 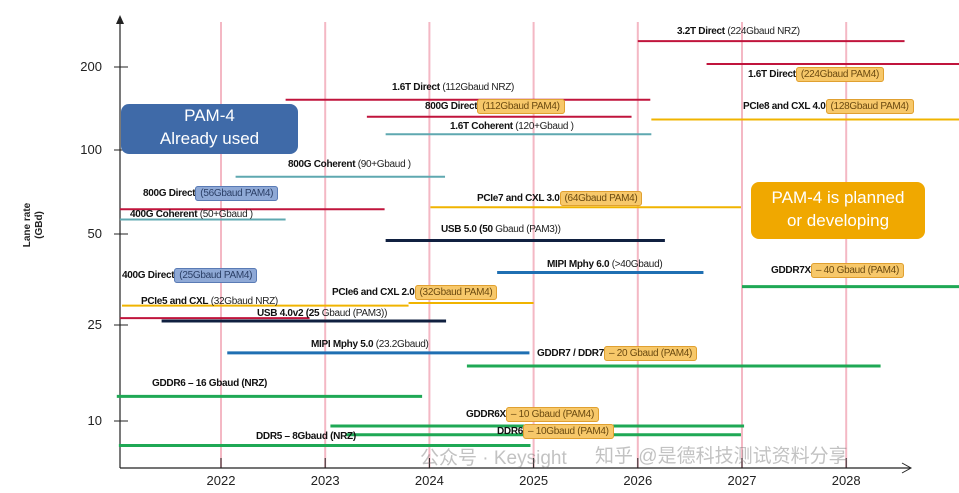 What do you see at coordinates (762, 31) in the screenshot?
I see `series-label-detail: (224Gbaud NRZ)` at bounding box center [762, 31].